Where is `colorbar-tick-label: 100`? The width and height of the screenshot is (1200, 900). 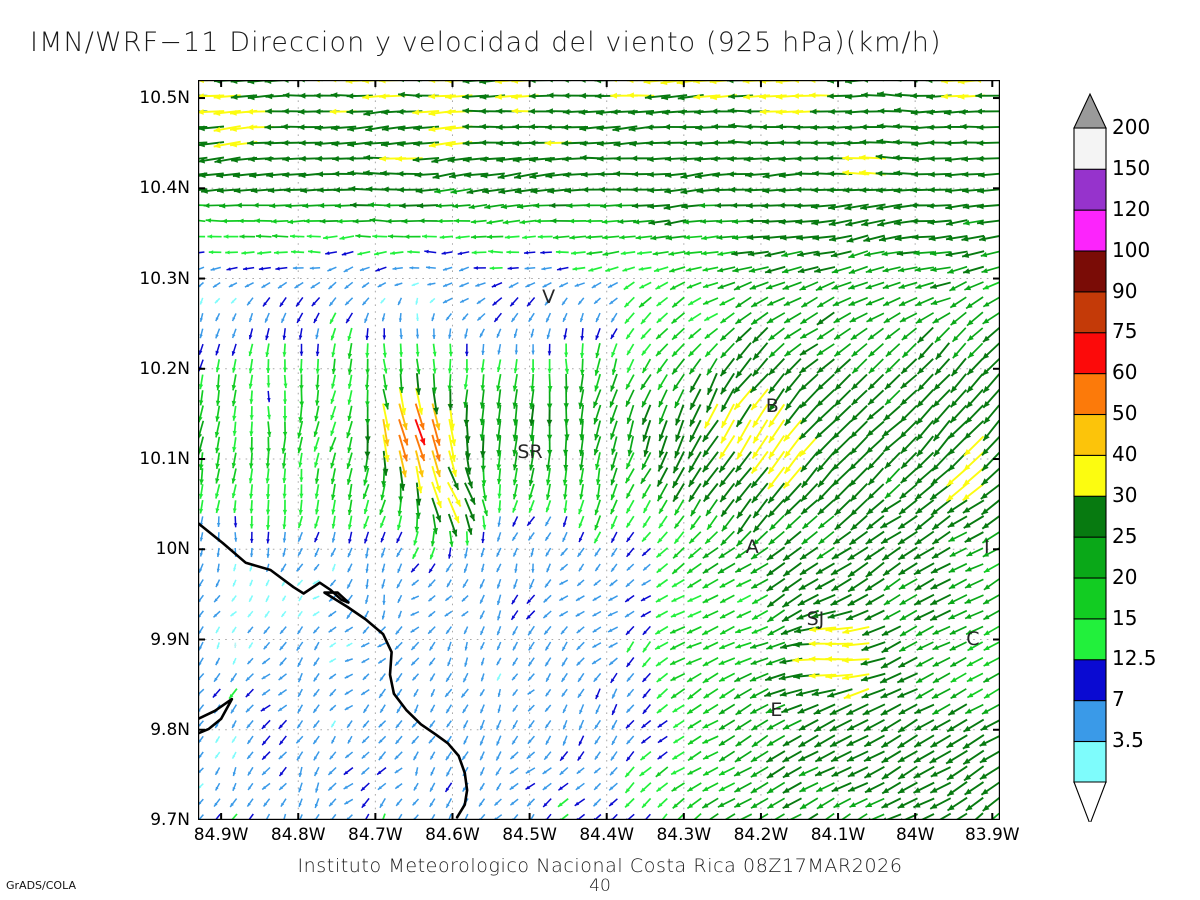
colorbar-tick-label: 100 is located at coordinates (1131, 249).